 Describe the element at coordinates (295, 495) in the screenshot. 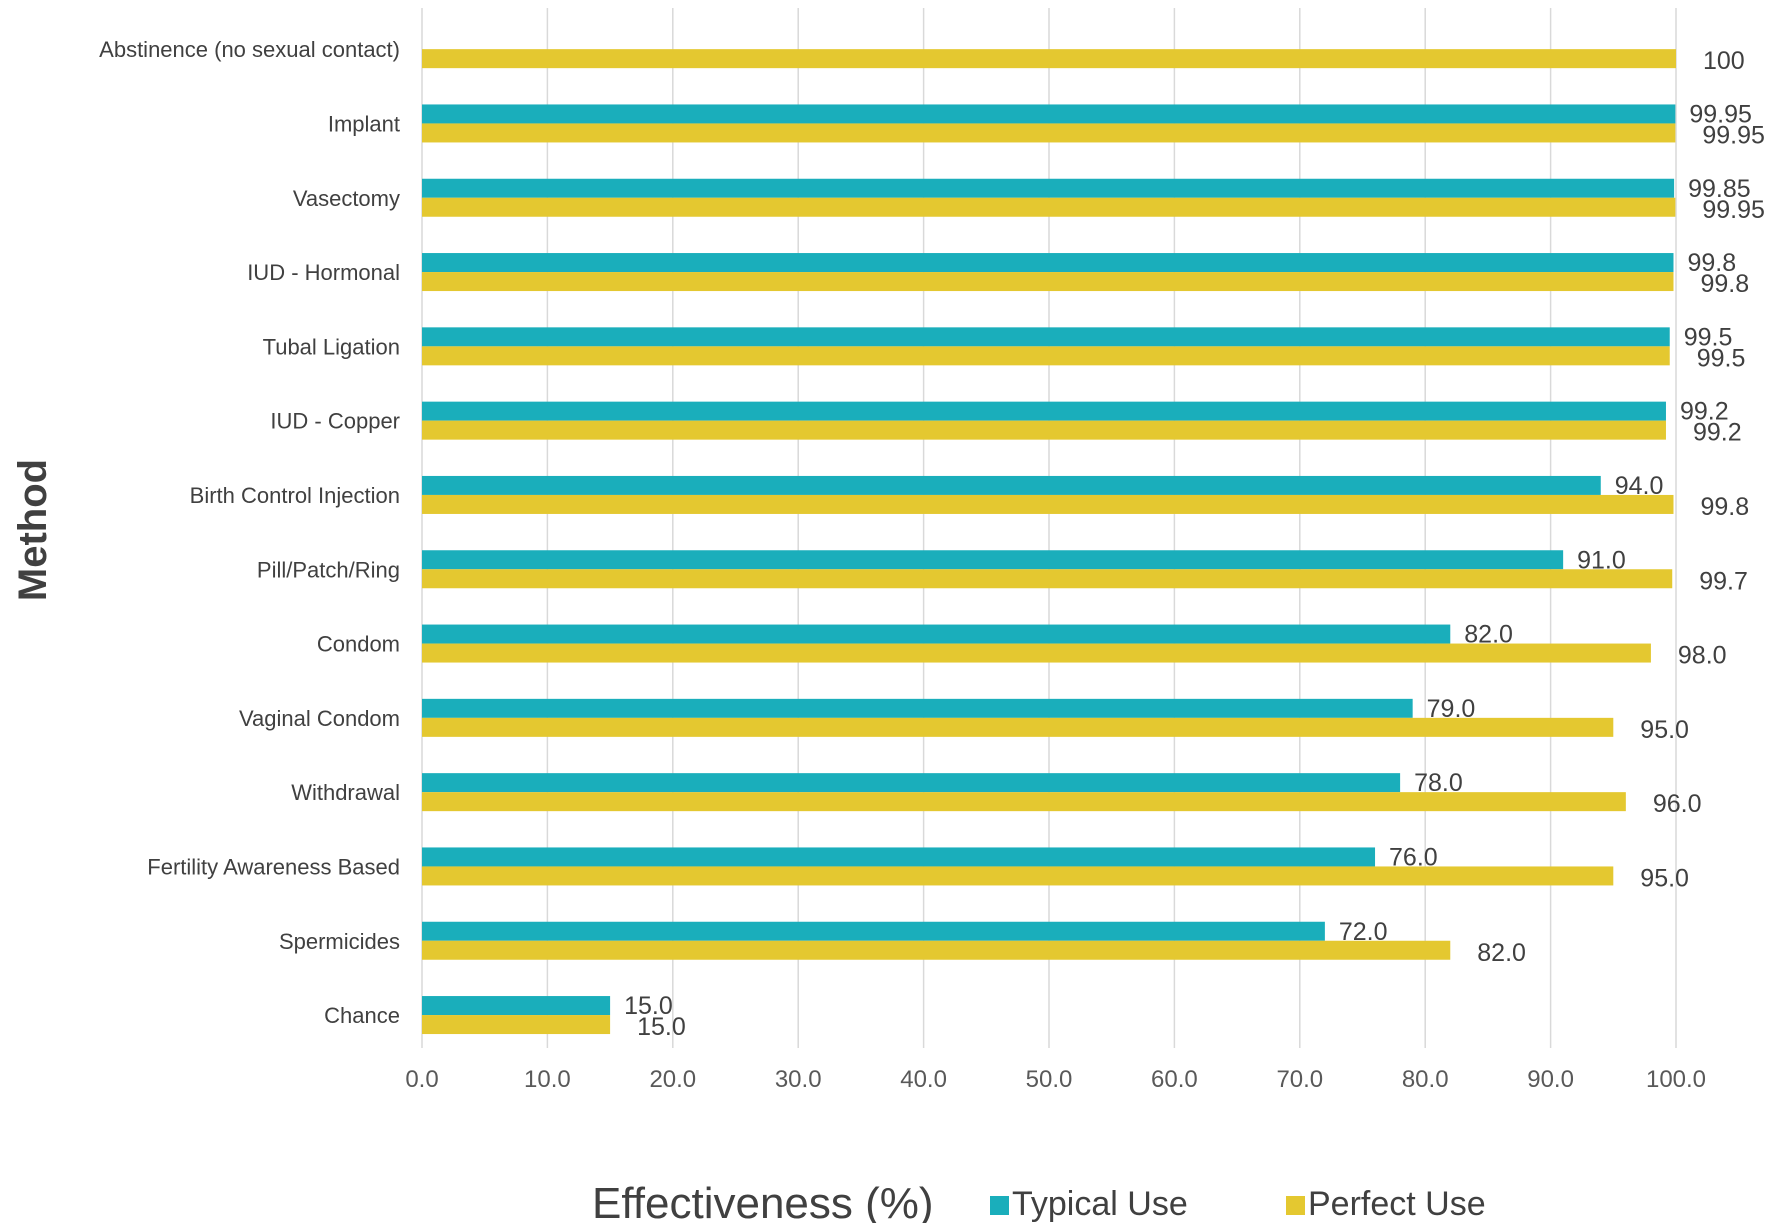

I see `category-label: Birth Control Injection` at that location.